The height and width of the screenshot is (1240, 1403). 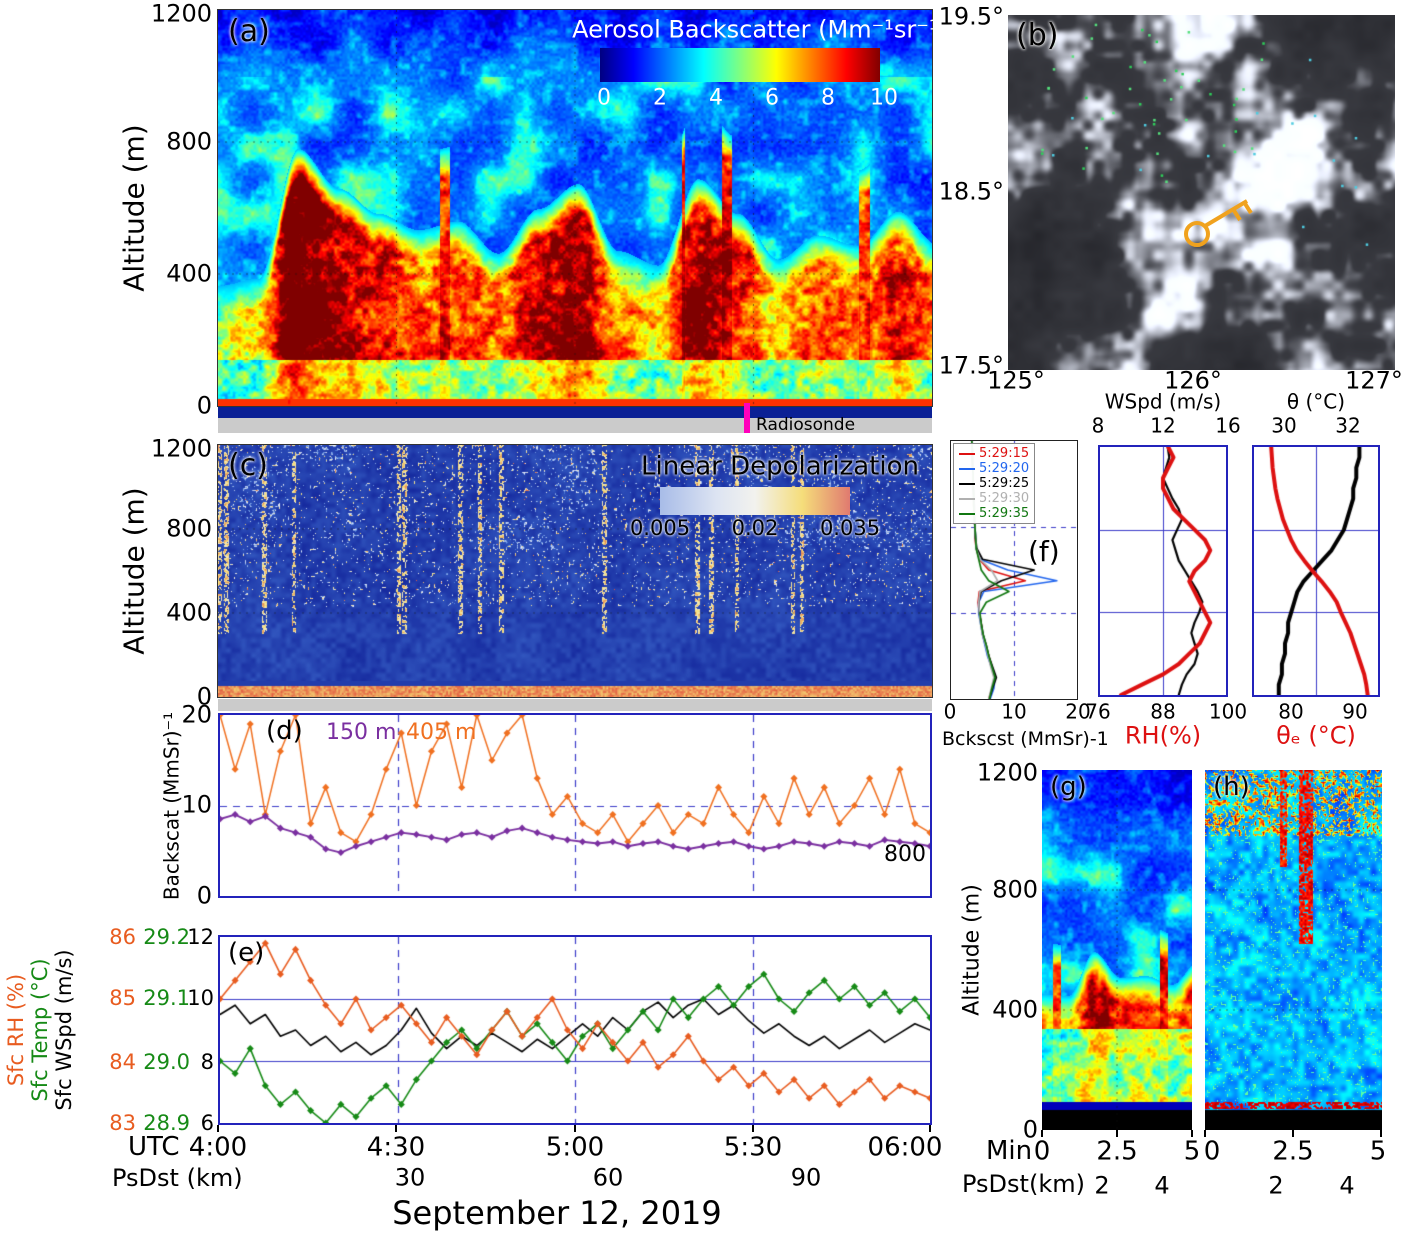 What do you see at coordinates (207, 1061) in the screenshot?
I see `wspd-tick: 8` at bounding box center [207, 1061].